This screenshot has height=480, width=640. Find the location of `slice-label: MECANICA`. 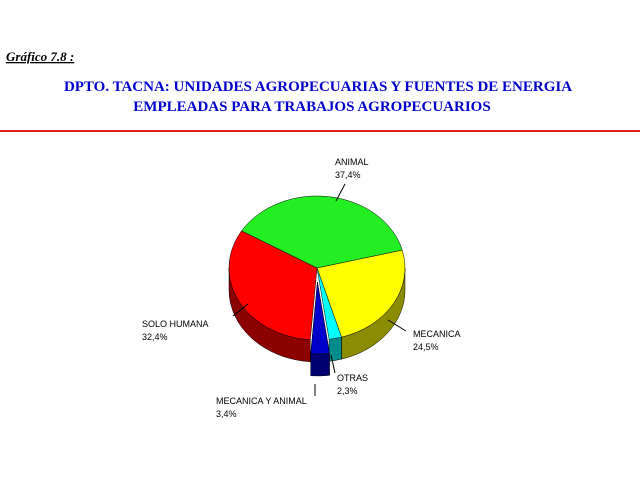

slice-label: MECANICA is located at coordinates (437, 334).